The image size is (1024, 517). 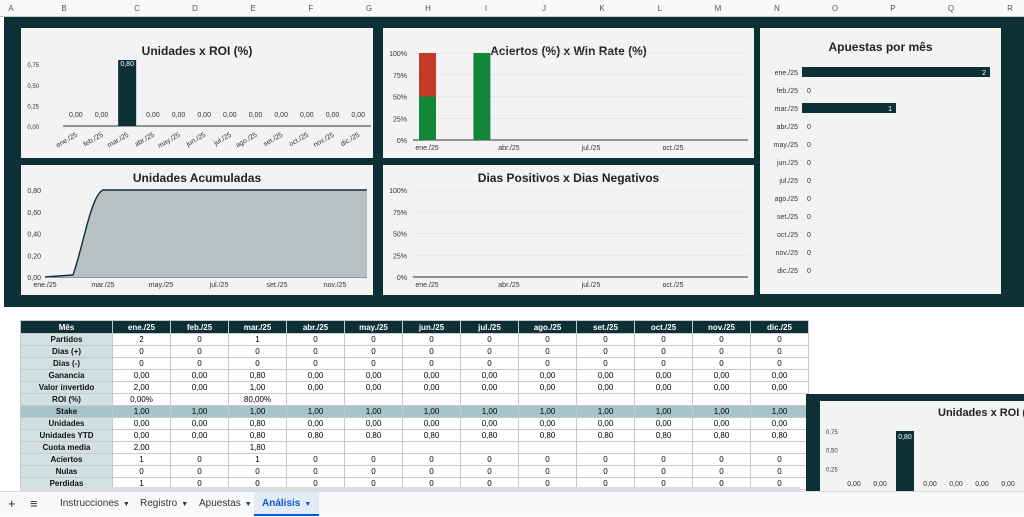 What do you see at coordinates (66, 387) in the screenshot?
I see `row-label: Valor invertido` at bounding box center [66, 387].